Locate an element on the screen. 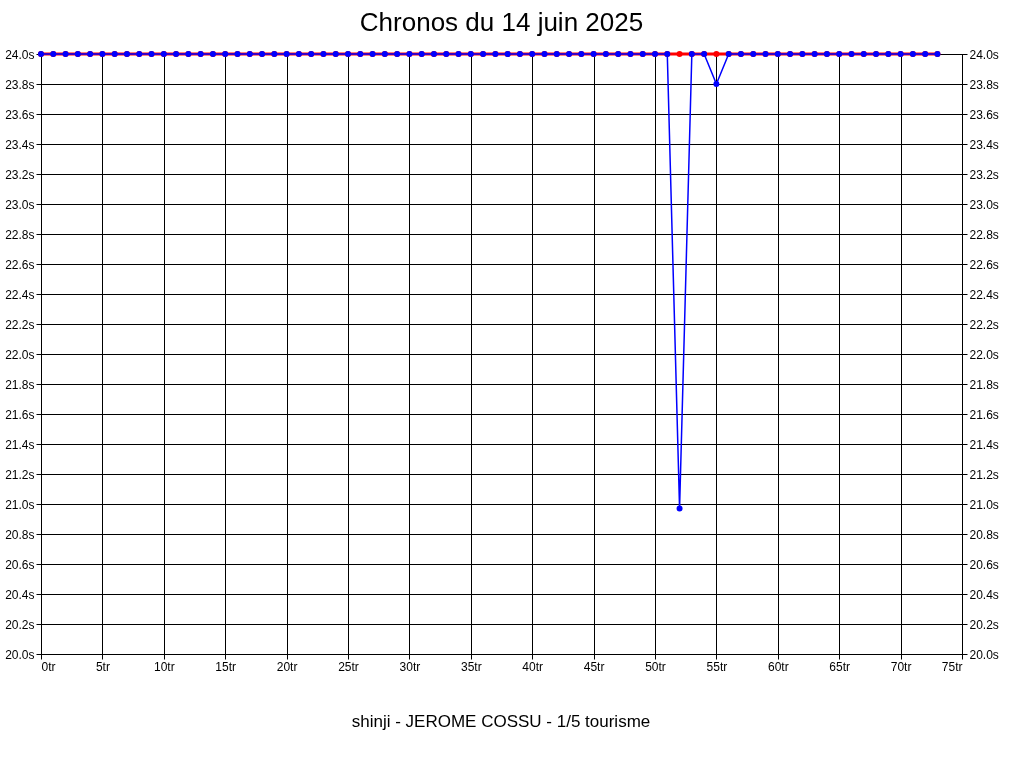  y2-tick-label: 22.2s is located at coordinates (984, 324).